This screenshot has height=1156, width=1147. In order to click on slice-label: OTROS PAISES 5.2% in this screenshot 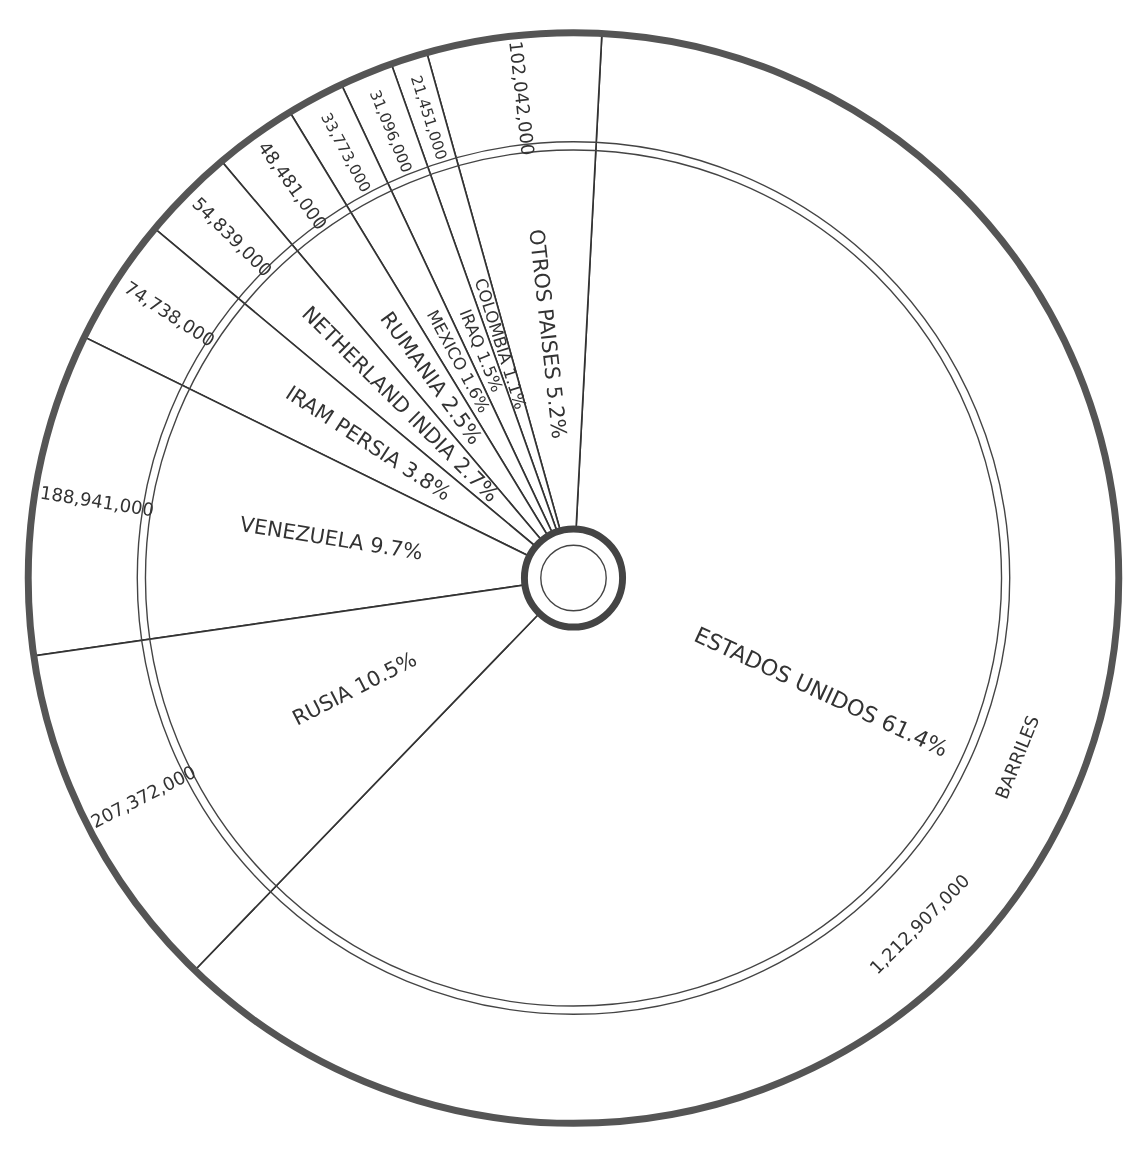, I will do `click(548, 334)`.